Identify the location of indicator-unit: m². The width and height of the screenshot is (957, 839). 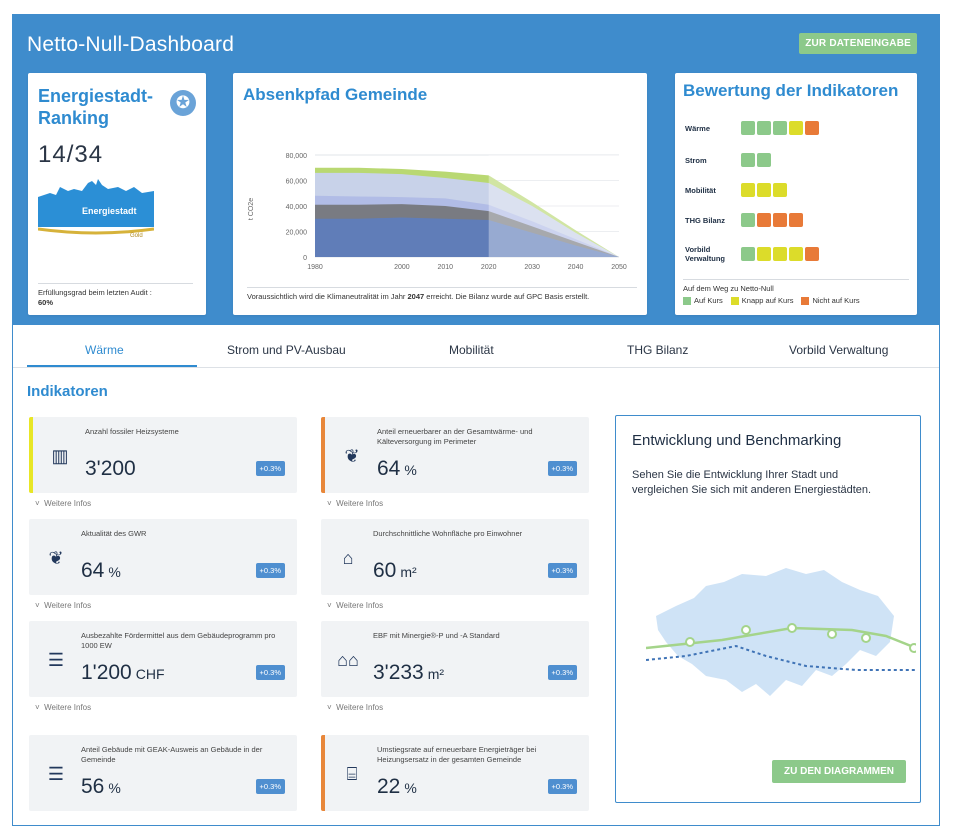
(436, 674).